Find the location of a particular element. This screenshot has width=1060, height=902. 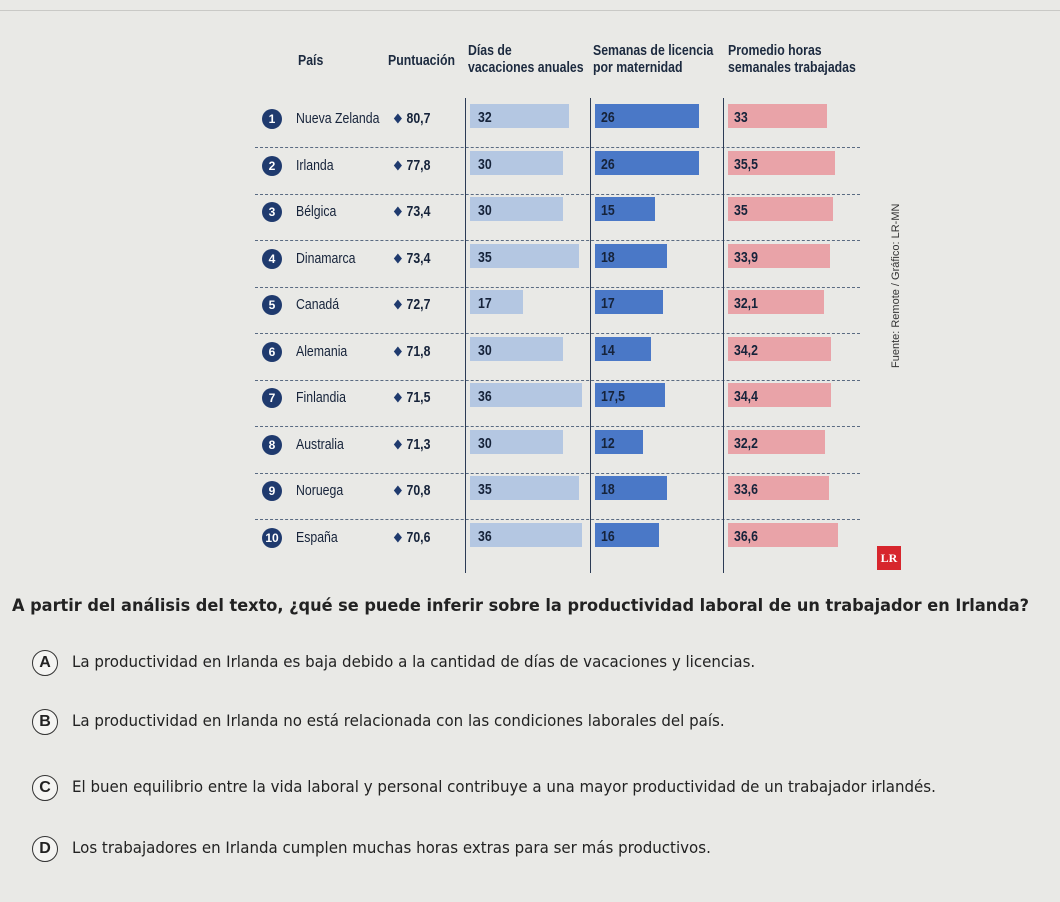

vacation-value: 30 is located at coordinates (485, 443).